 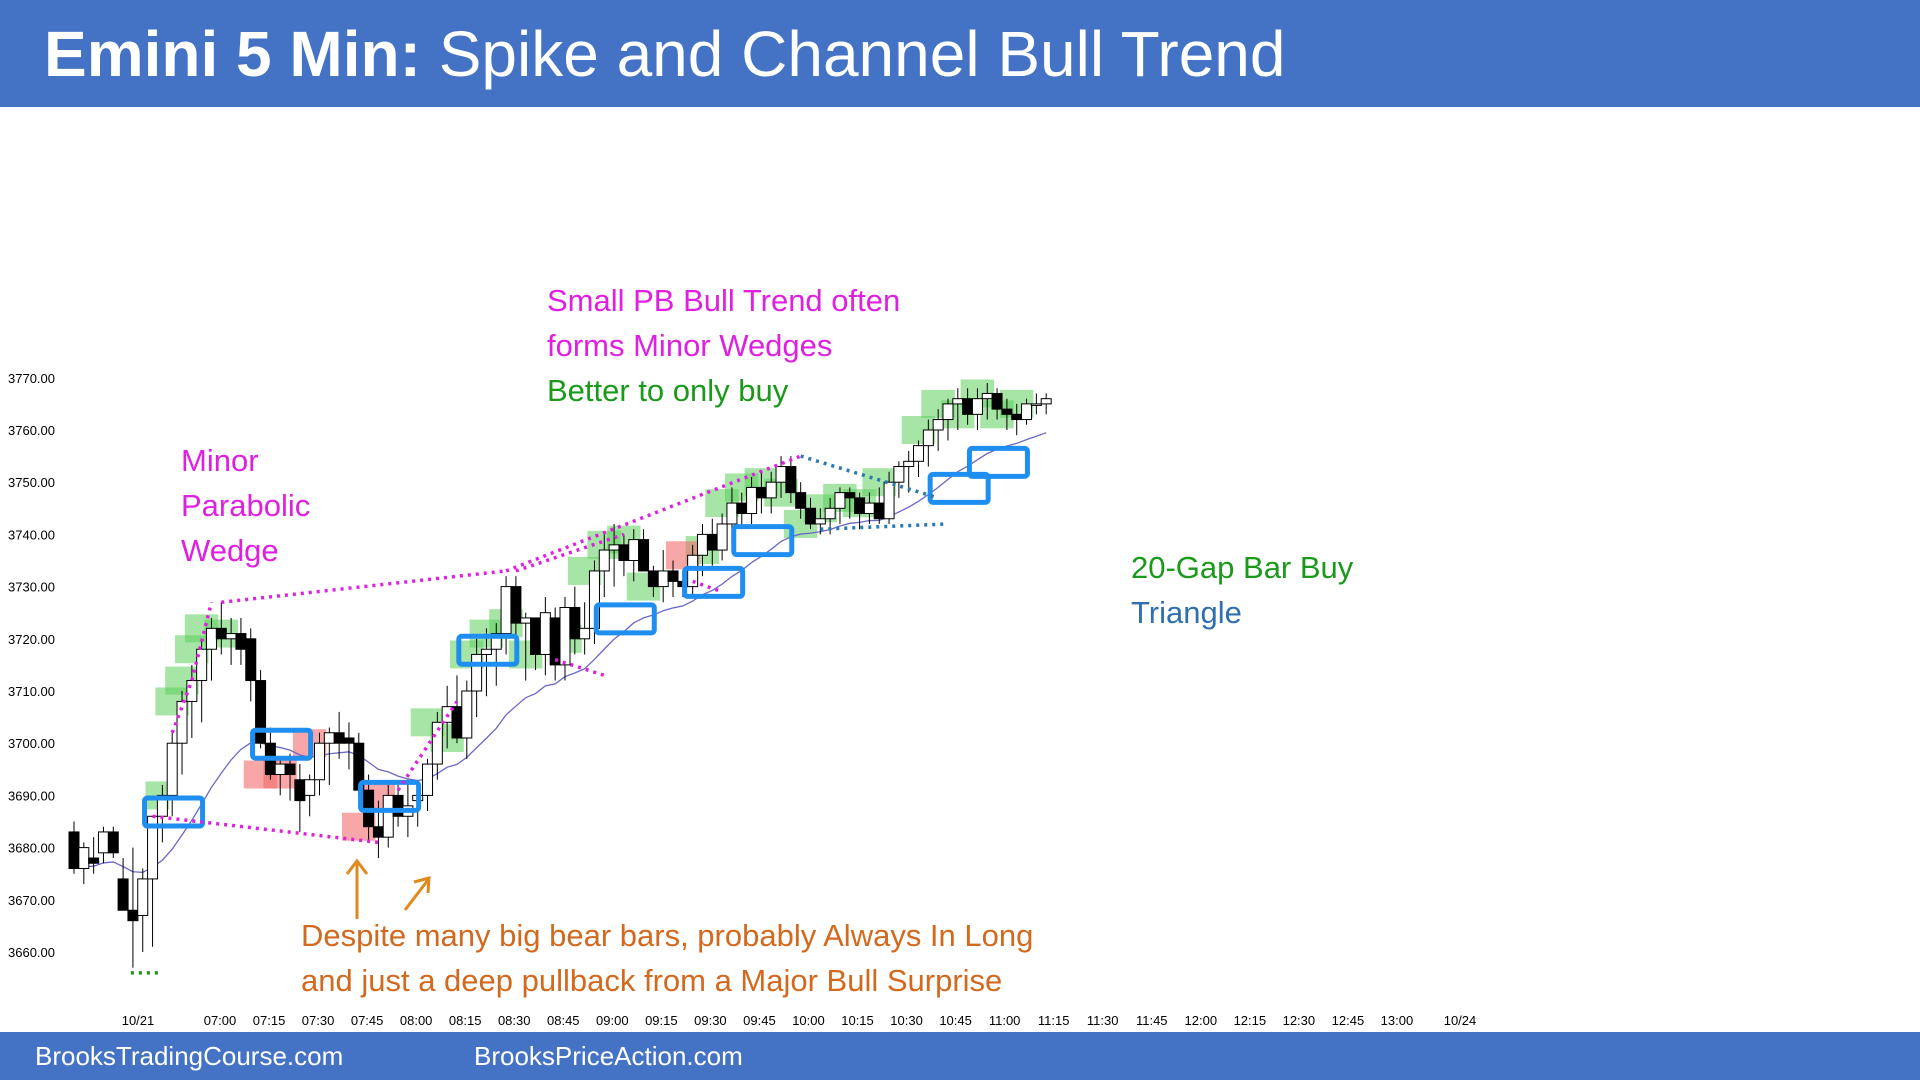 I want to click on x-tick-label: 09:45, so click(x=759, y=1020).